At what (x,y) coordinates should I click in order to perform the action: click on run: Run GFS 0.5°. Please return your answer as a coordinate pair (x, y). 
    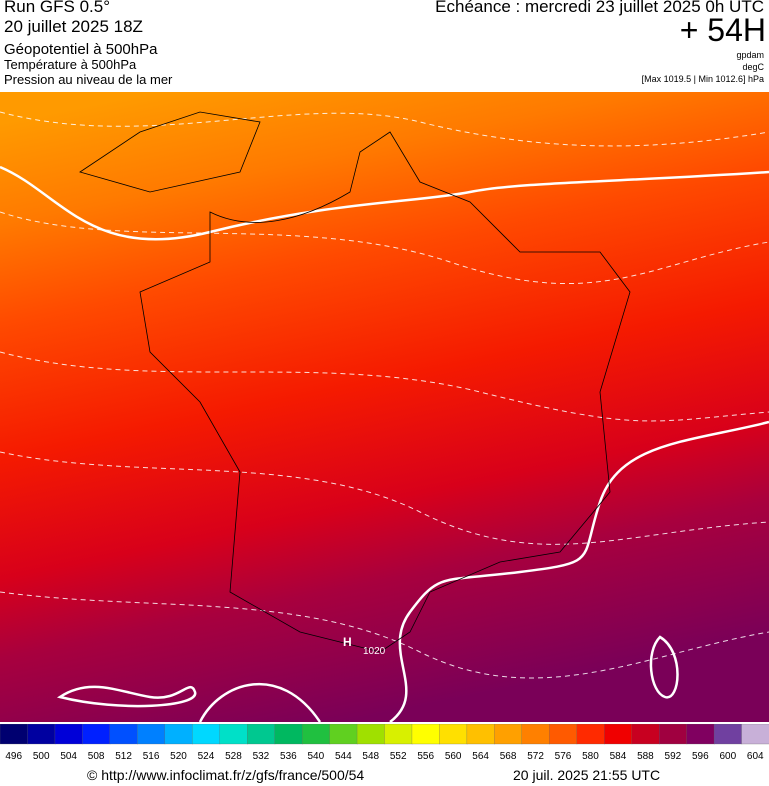
    Looking at the image, I should click on (57, 8).